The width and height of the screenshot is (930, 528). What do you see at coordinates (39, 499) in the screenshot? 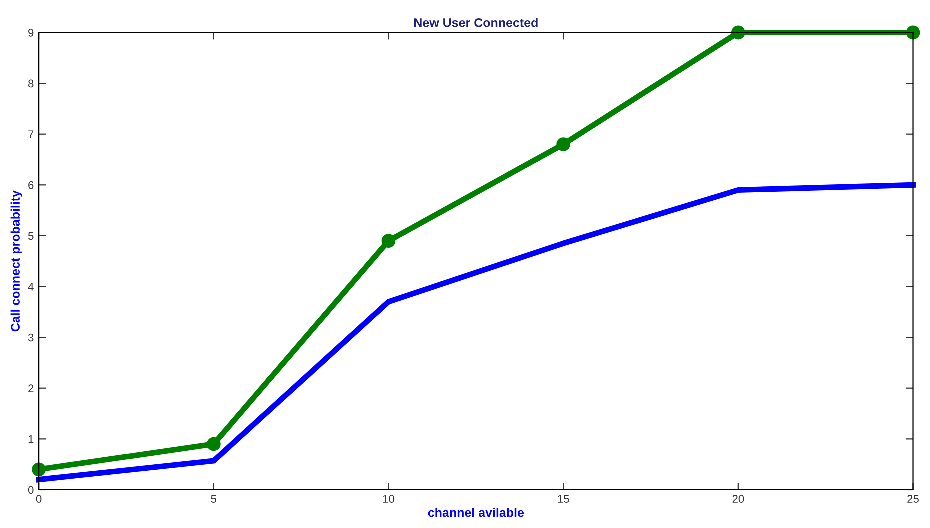
I see `x-tick-label: 0` at bounding box center [39, 499].